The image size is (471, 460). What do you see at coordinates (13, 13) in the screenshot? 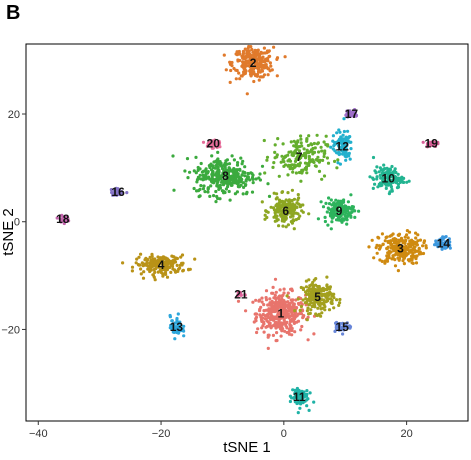
I see `panel-label: B` at bounding box center [13, 13].